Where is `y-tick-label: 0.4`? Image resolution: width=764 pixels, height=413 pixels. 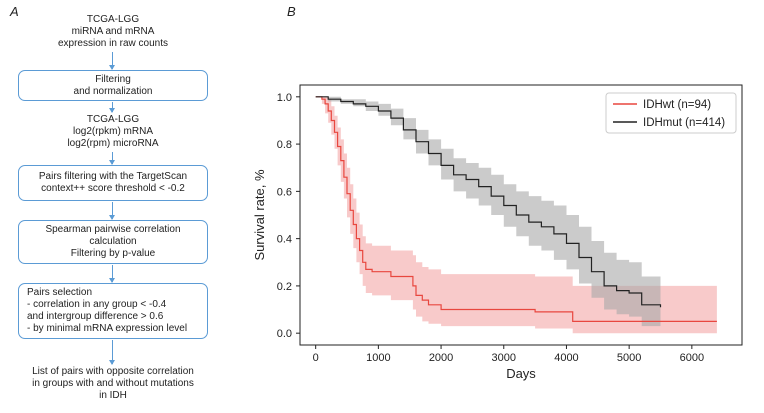 y-tick-label: 0.4 is located at coordinates (284, 240).